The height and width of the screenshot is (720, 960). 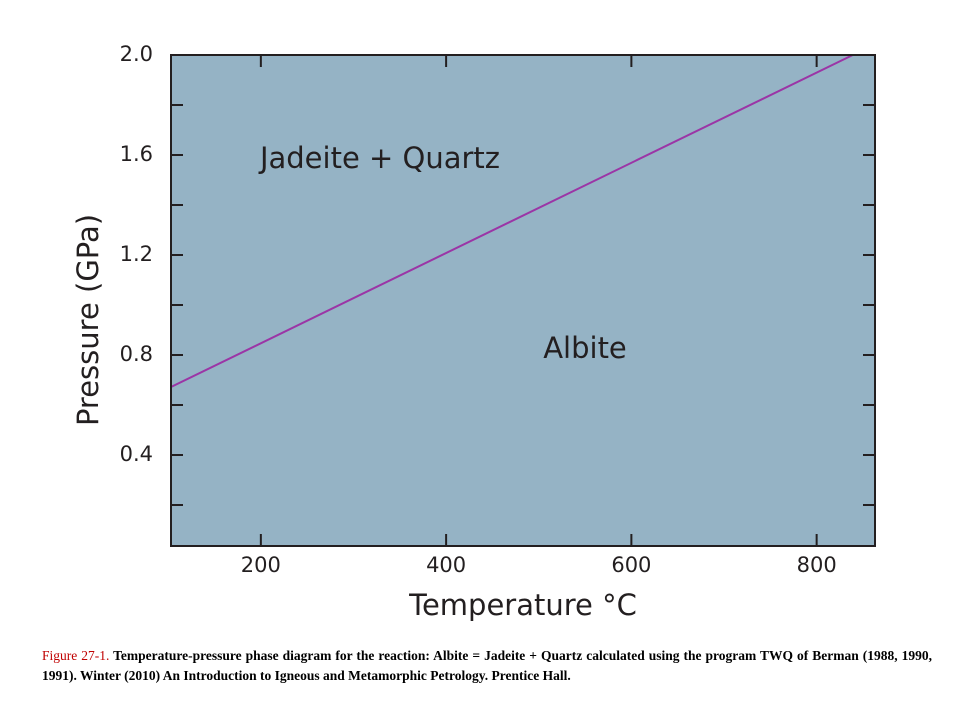 What do you see at coordinates (88, 320) in the screenshot?
I see `y-axis-label: Pressure (GPa)` at bounding box center [88, 320].